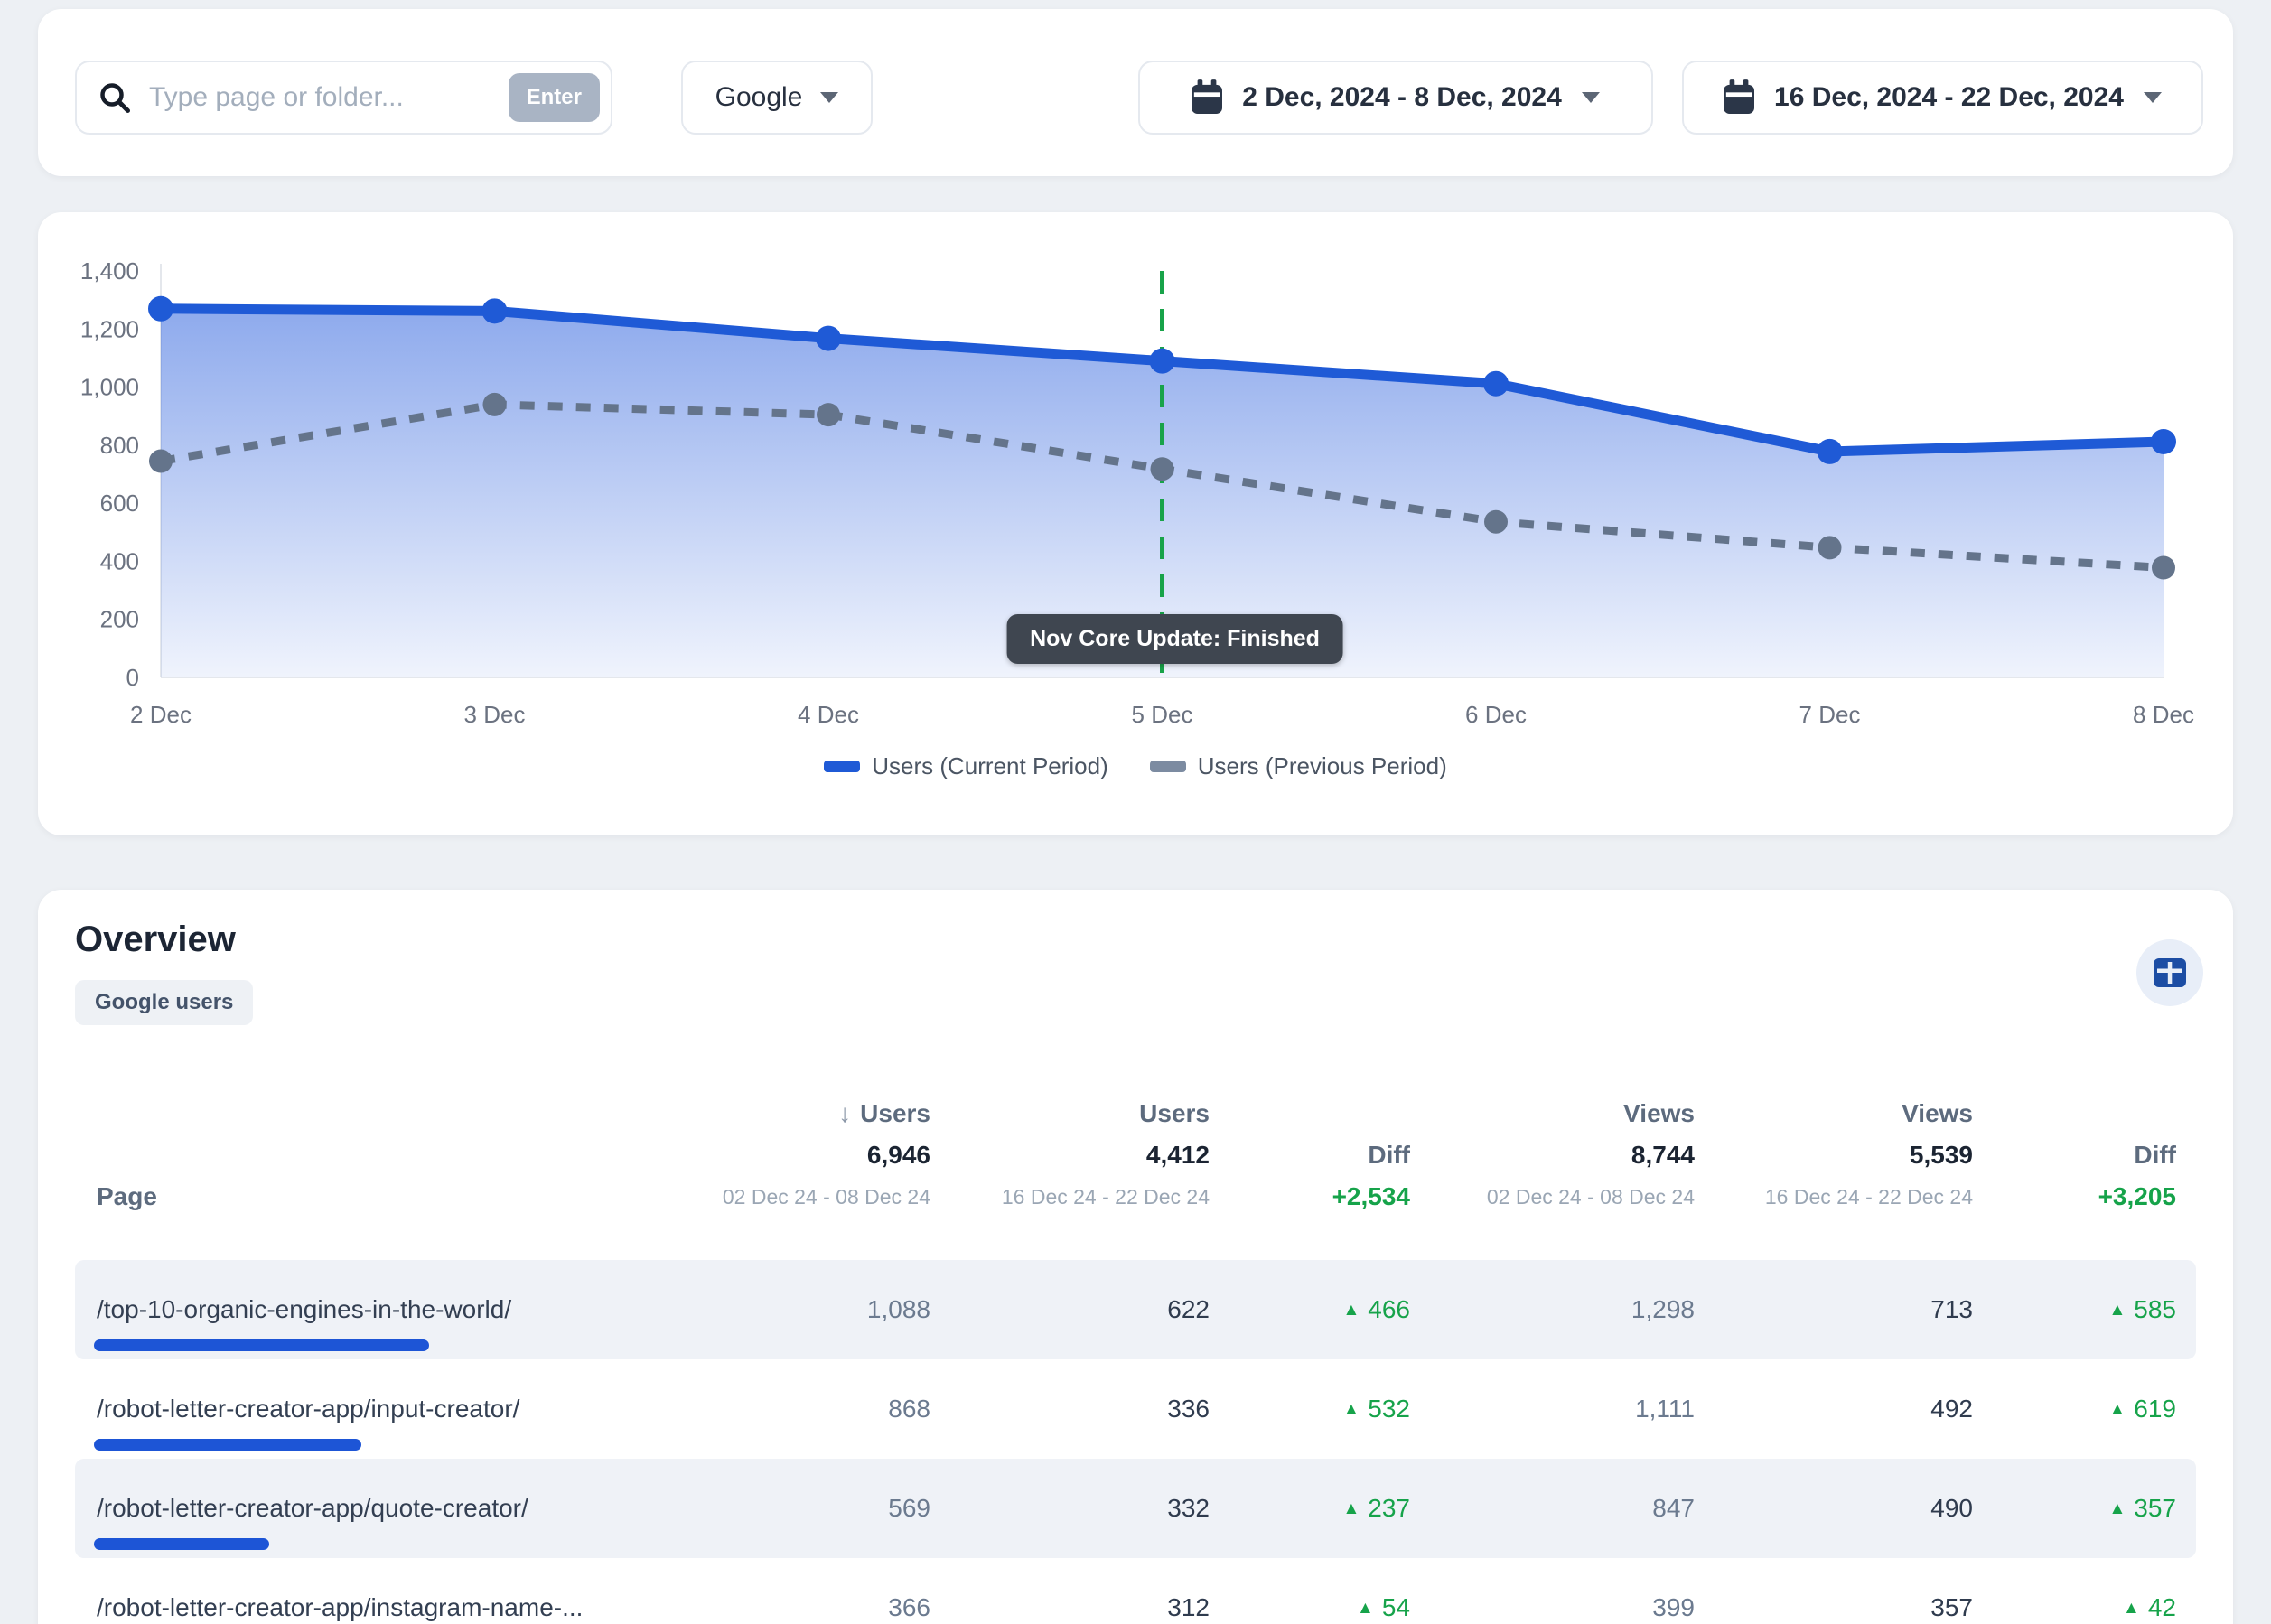 Image resolution: width=2271 pixels, height=1624 pixels. What do you see at coordinates (1070, 1155) in the screenshot?
I see `column-header-users-1: Users 4,412 16 Dec 24 - 22 Dec 24` at bounding box center [1070, 1155].